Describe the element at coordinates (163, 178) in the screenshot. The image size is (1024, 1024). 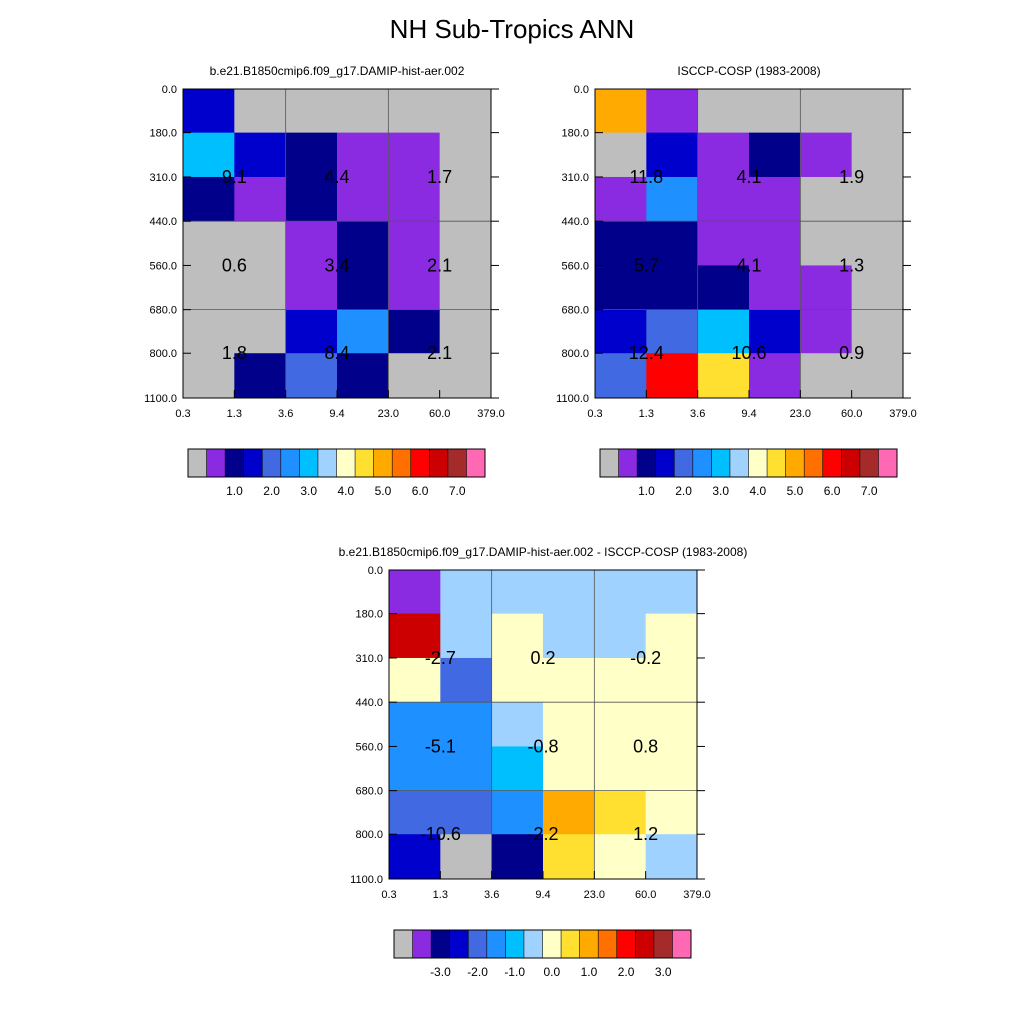
I see `y-tick-label: 310.0` at that location.